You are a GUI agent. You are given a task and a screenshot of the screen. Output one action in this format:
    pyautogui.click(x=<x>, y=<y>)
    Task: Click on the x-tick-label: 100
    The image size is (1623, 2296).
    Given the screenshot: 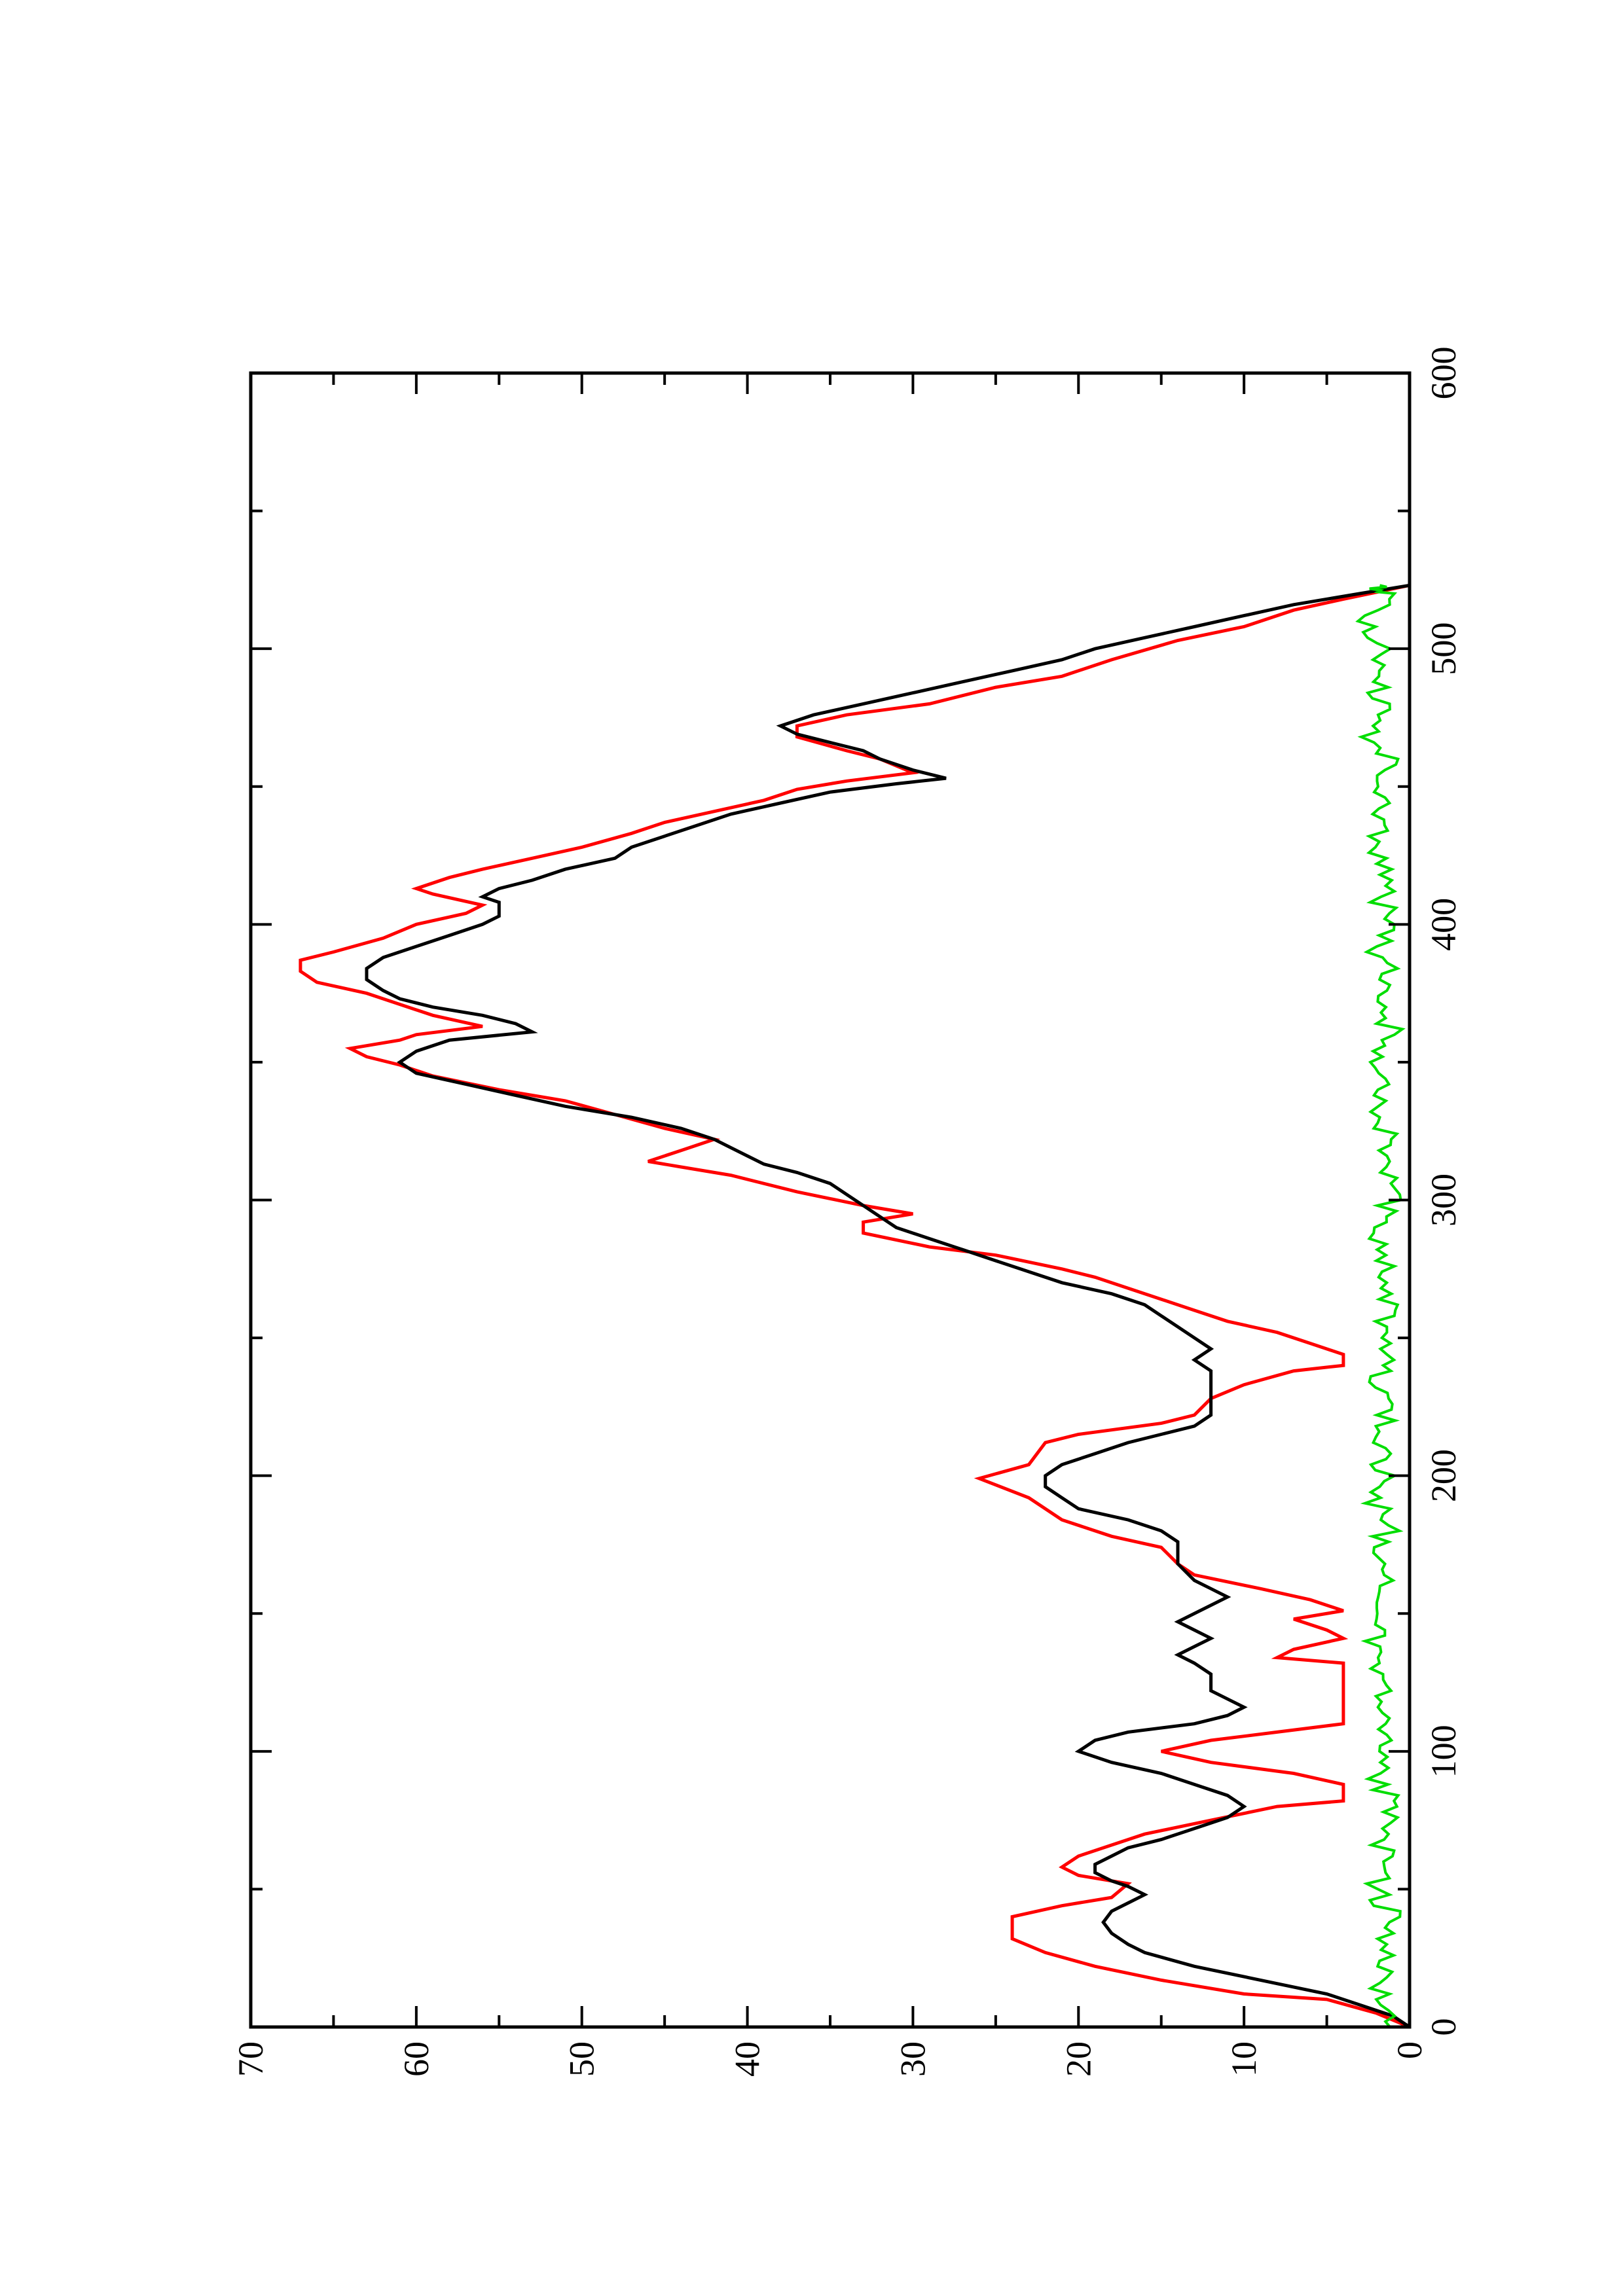 What is the action you would take?
    pyautogui.click(x=1443, y=1751)
    